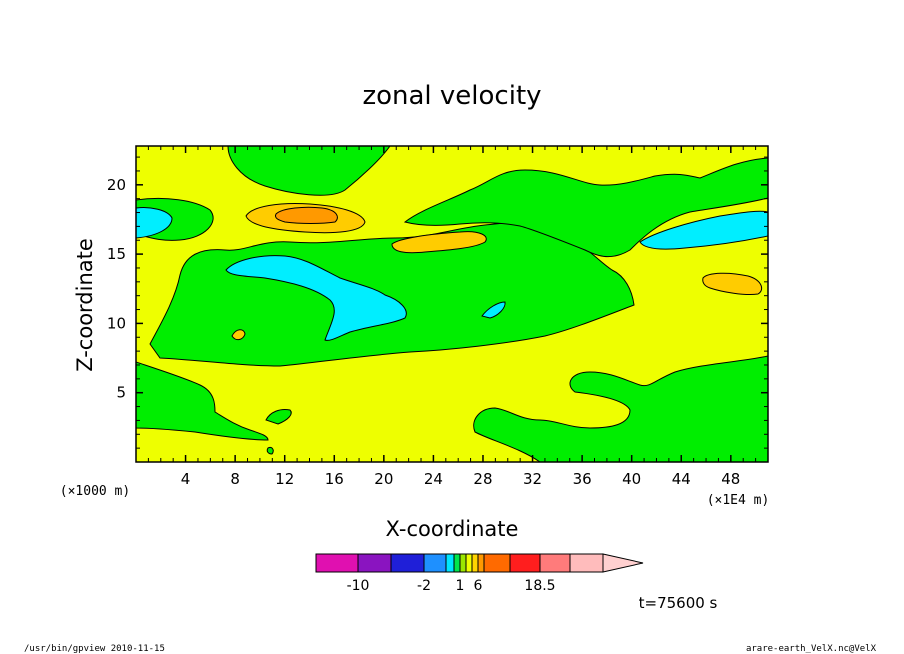  I want to click on y-tick-label: 15, so click(116, 254).